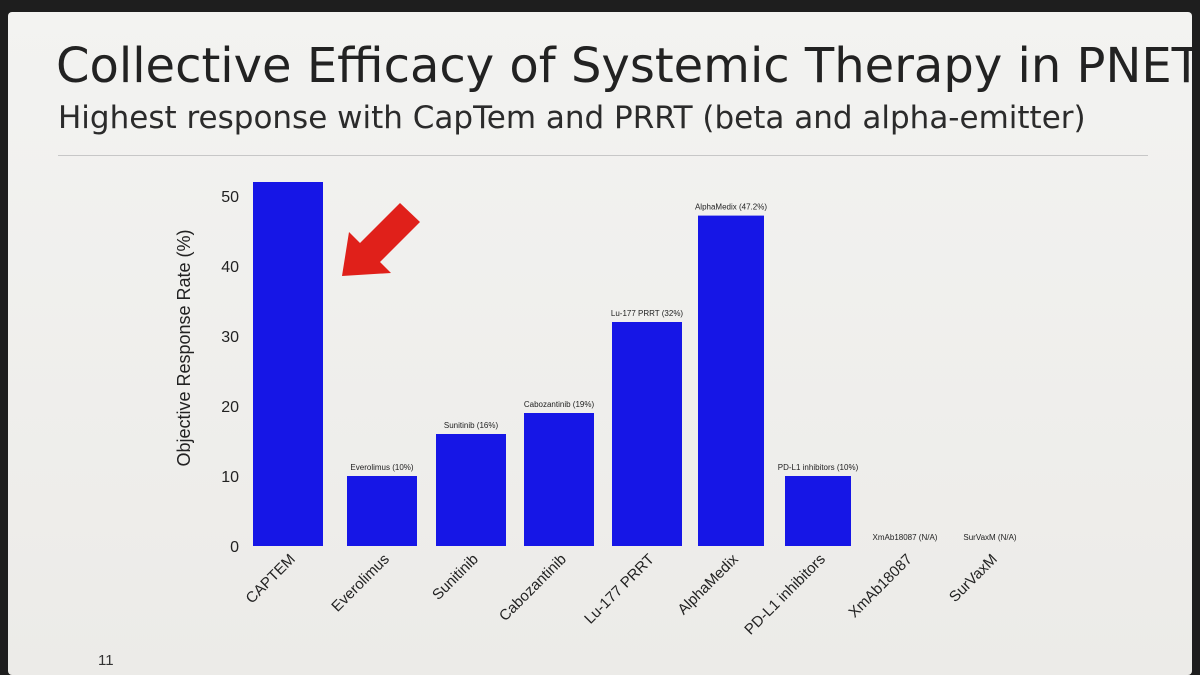 The width and height of the screenshot is (1200, 675). What do you see at coordinates (708, 584) in the screenshot?
I see `x-tick-alphamedix: AlphaMedix` at bounding box center [708, 584].